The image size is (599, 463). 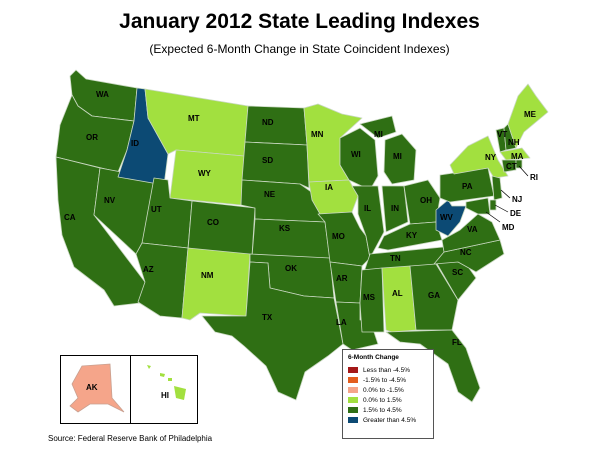 What do you see at coordinates (268, 122) in the screenshot?
I see `label-ND: ND` at bounding box center [268, 122].